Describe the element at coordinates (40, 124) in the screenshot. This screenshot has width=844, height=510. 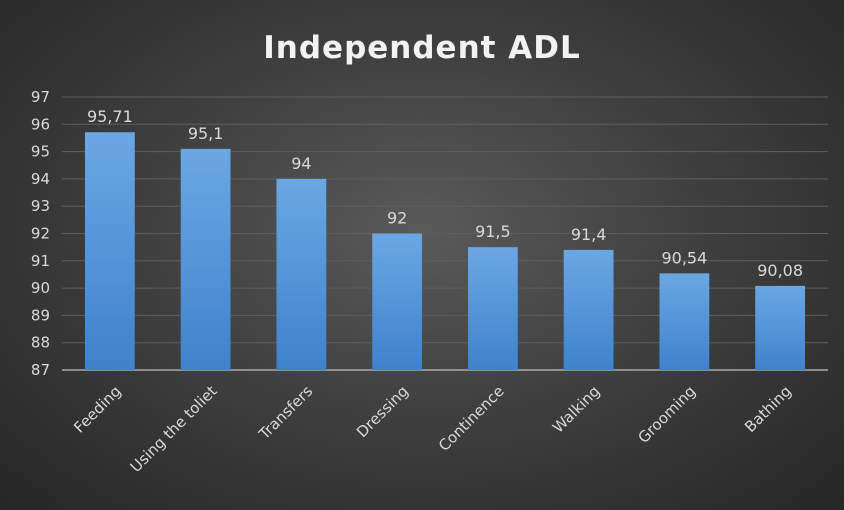
I see `y-tick-label: 96` at that location.